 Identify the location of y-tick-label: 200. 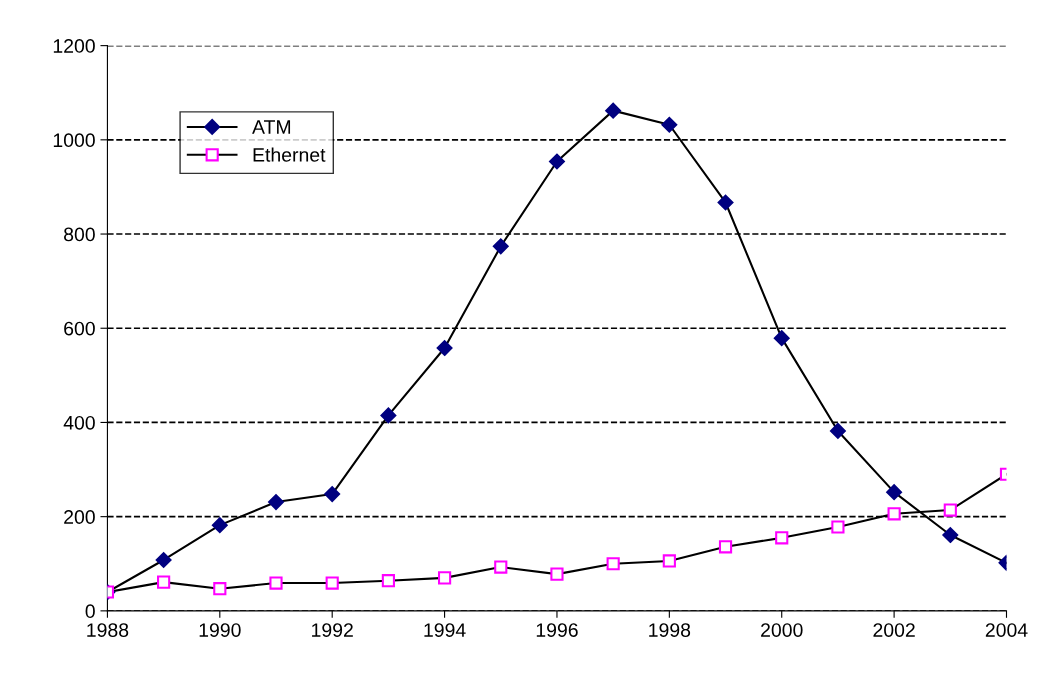
(79, 517).